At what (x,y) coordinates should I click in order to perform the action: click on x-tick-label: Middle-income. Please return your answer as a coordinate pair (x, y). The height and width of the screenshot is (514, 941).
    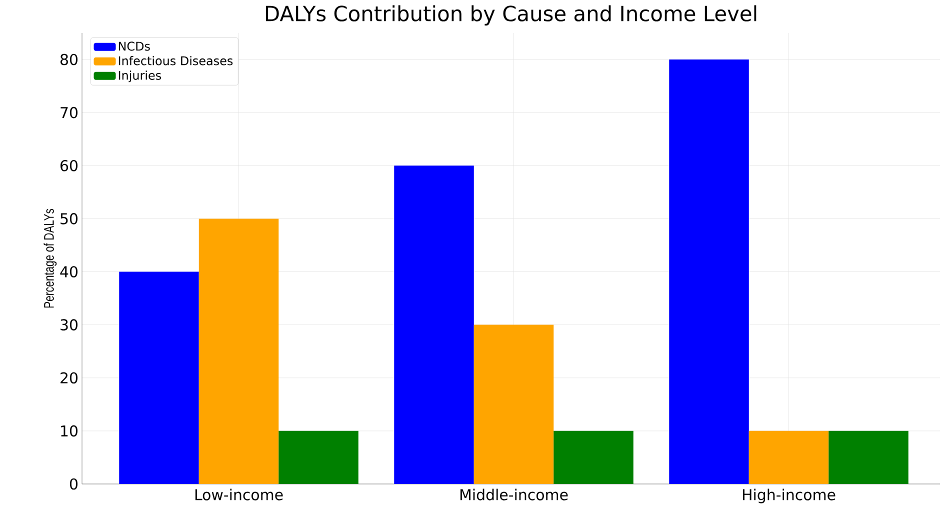
    Looking at the image, I should click on (514, 494).